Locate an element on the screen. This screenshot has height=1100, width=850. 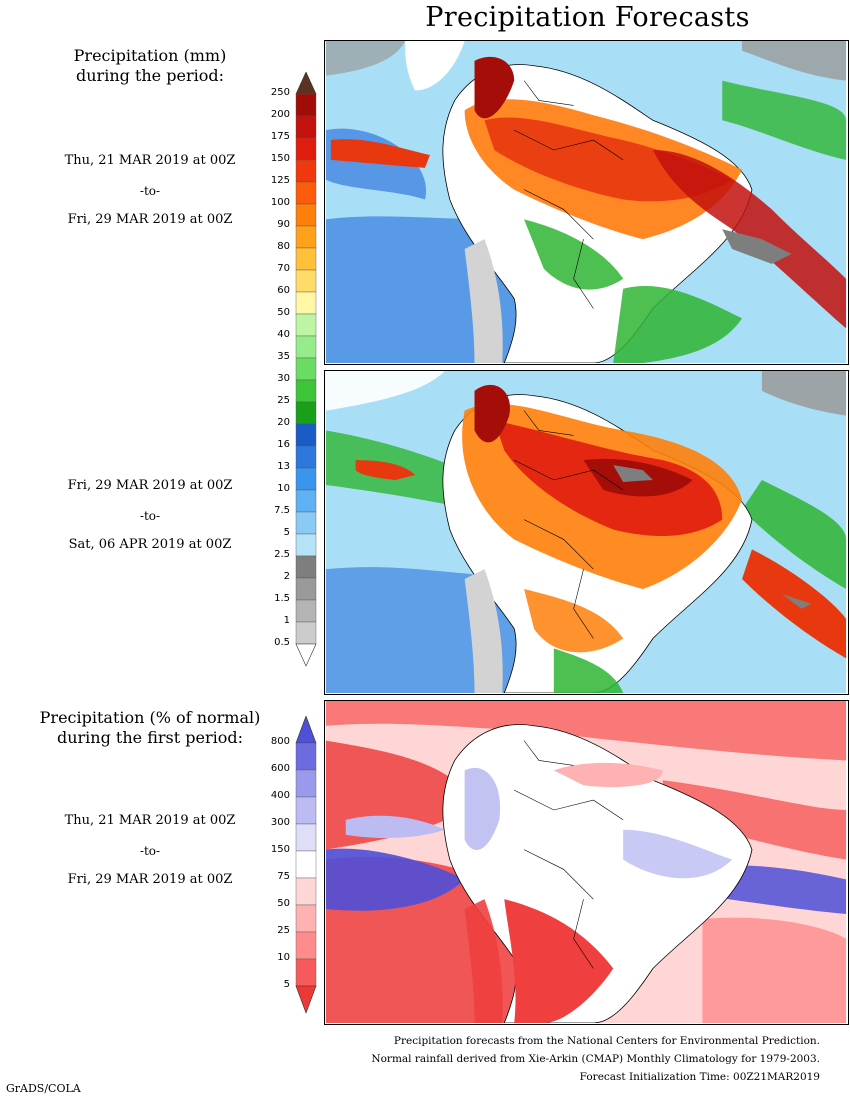
colorbar-tick-label: 250 is located at coordinates (280, 92).